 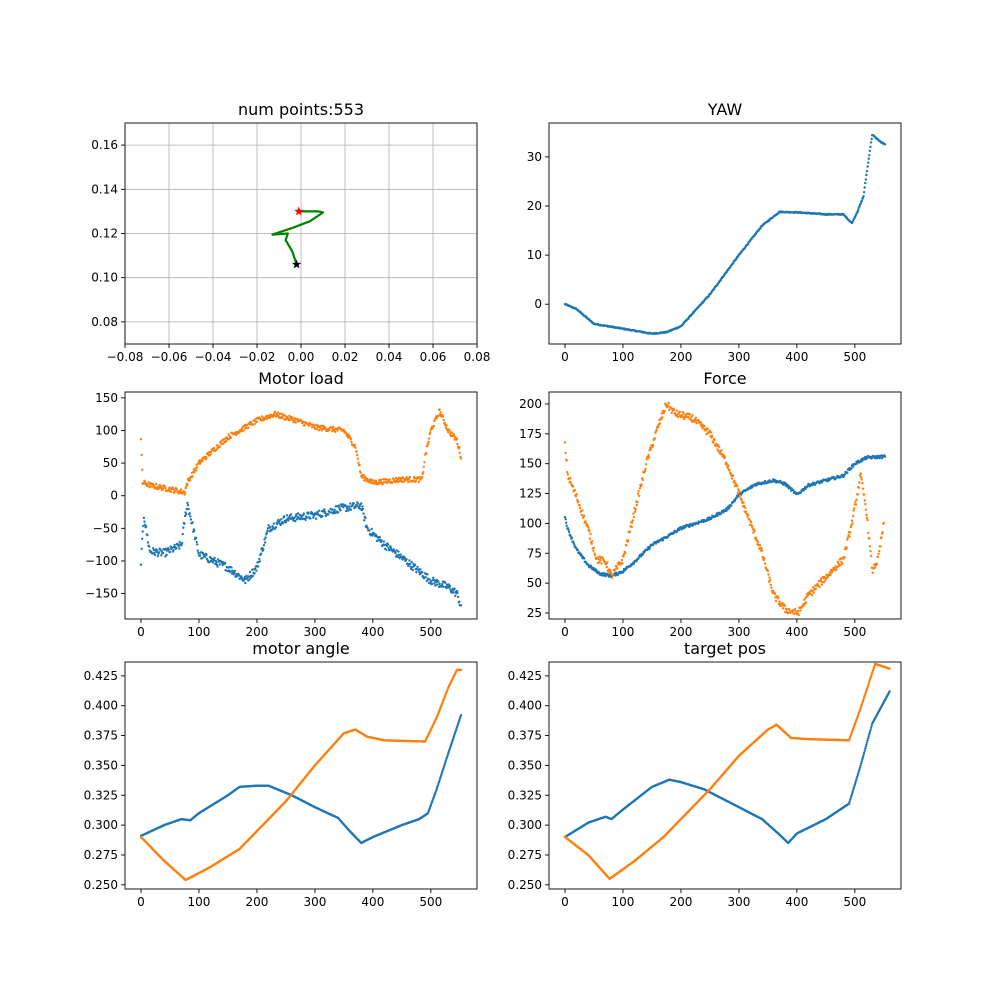 I want to click on x-tick-label: −0.02, so click(x=257, y=357).